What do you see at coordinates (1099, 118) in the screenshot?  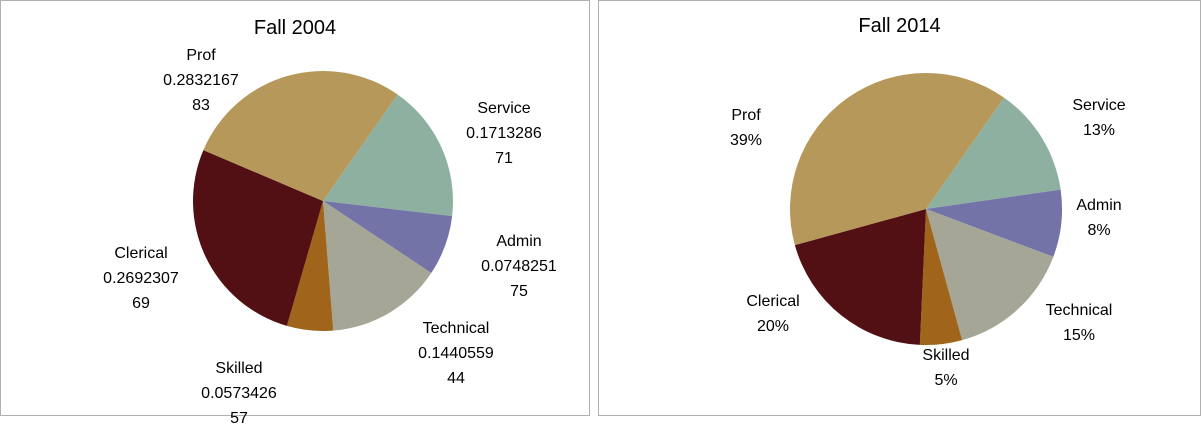 I see `slice-label: Service 13%` at bounding box center [1099, 118].